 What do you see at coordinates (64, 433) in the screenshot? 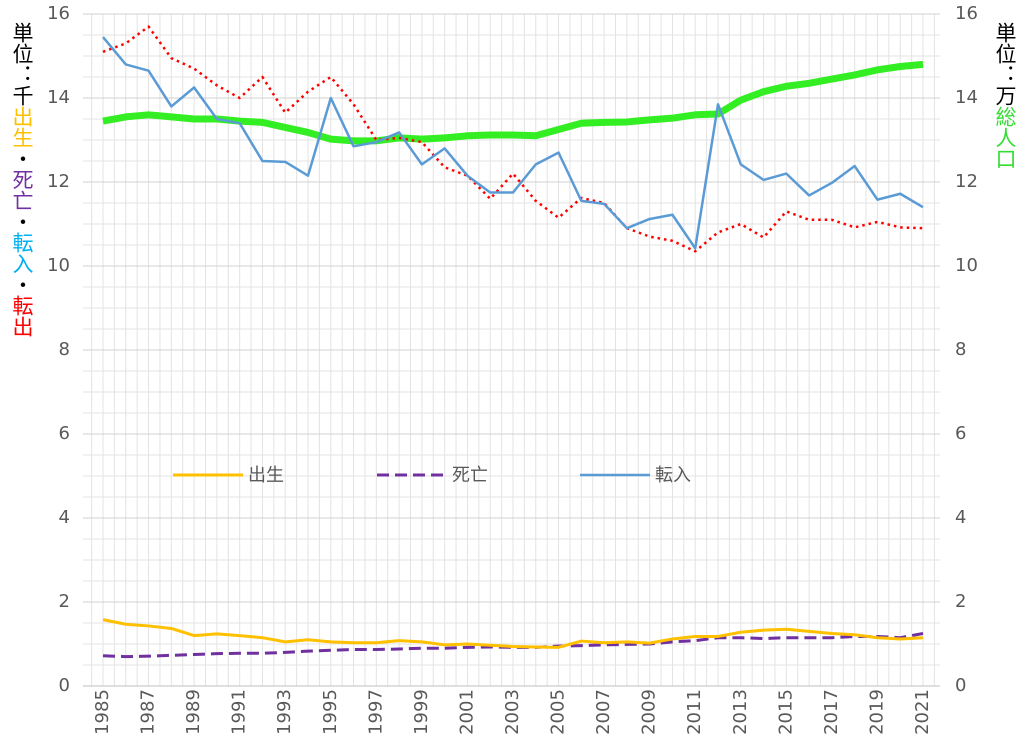
I see `y-tick-label: 6` at bounding box center [64, 433].